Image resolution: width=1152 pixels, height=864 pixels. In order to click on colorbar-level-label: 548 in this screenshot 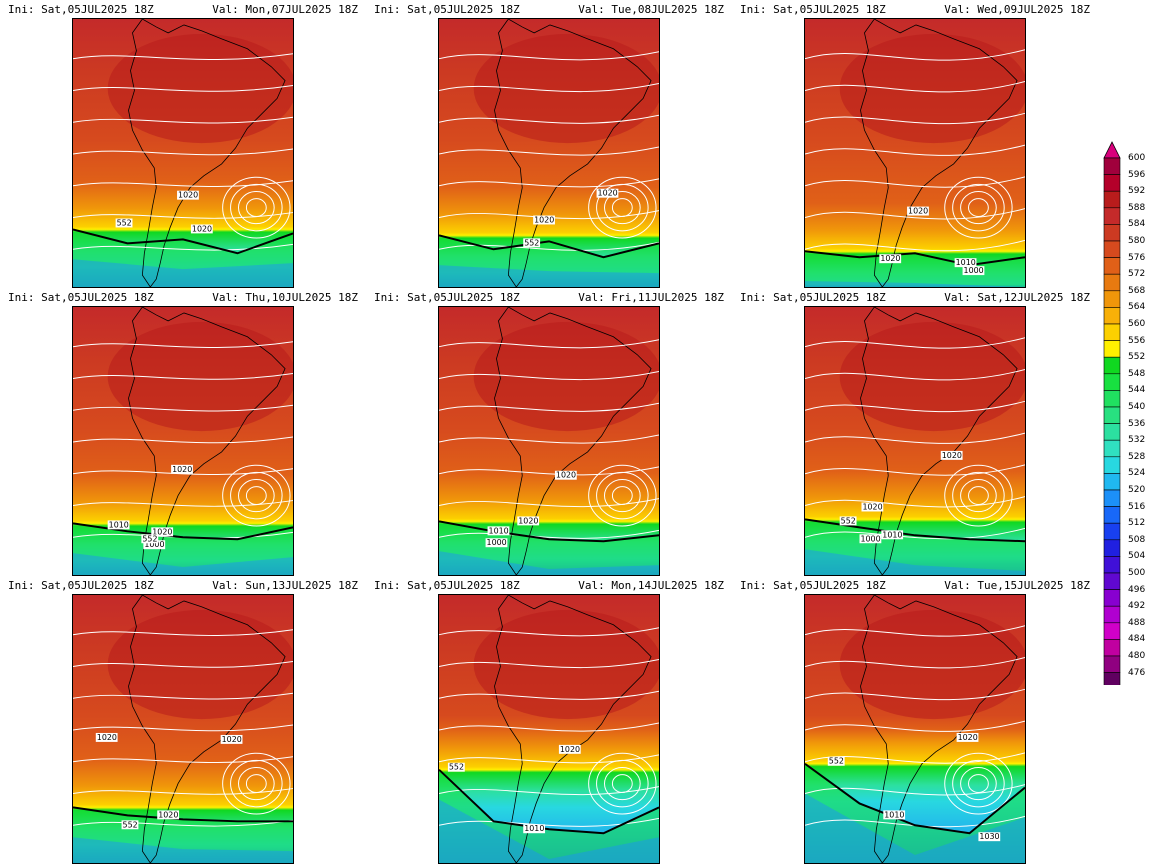, I will do `click(1137, 373)`.